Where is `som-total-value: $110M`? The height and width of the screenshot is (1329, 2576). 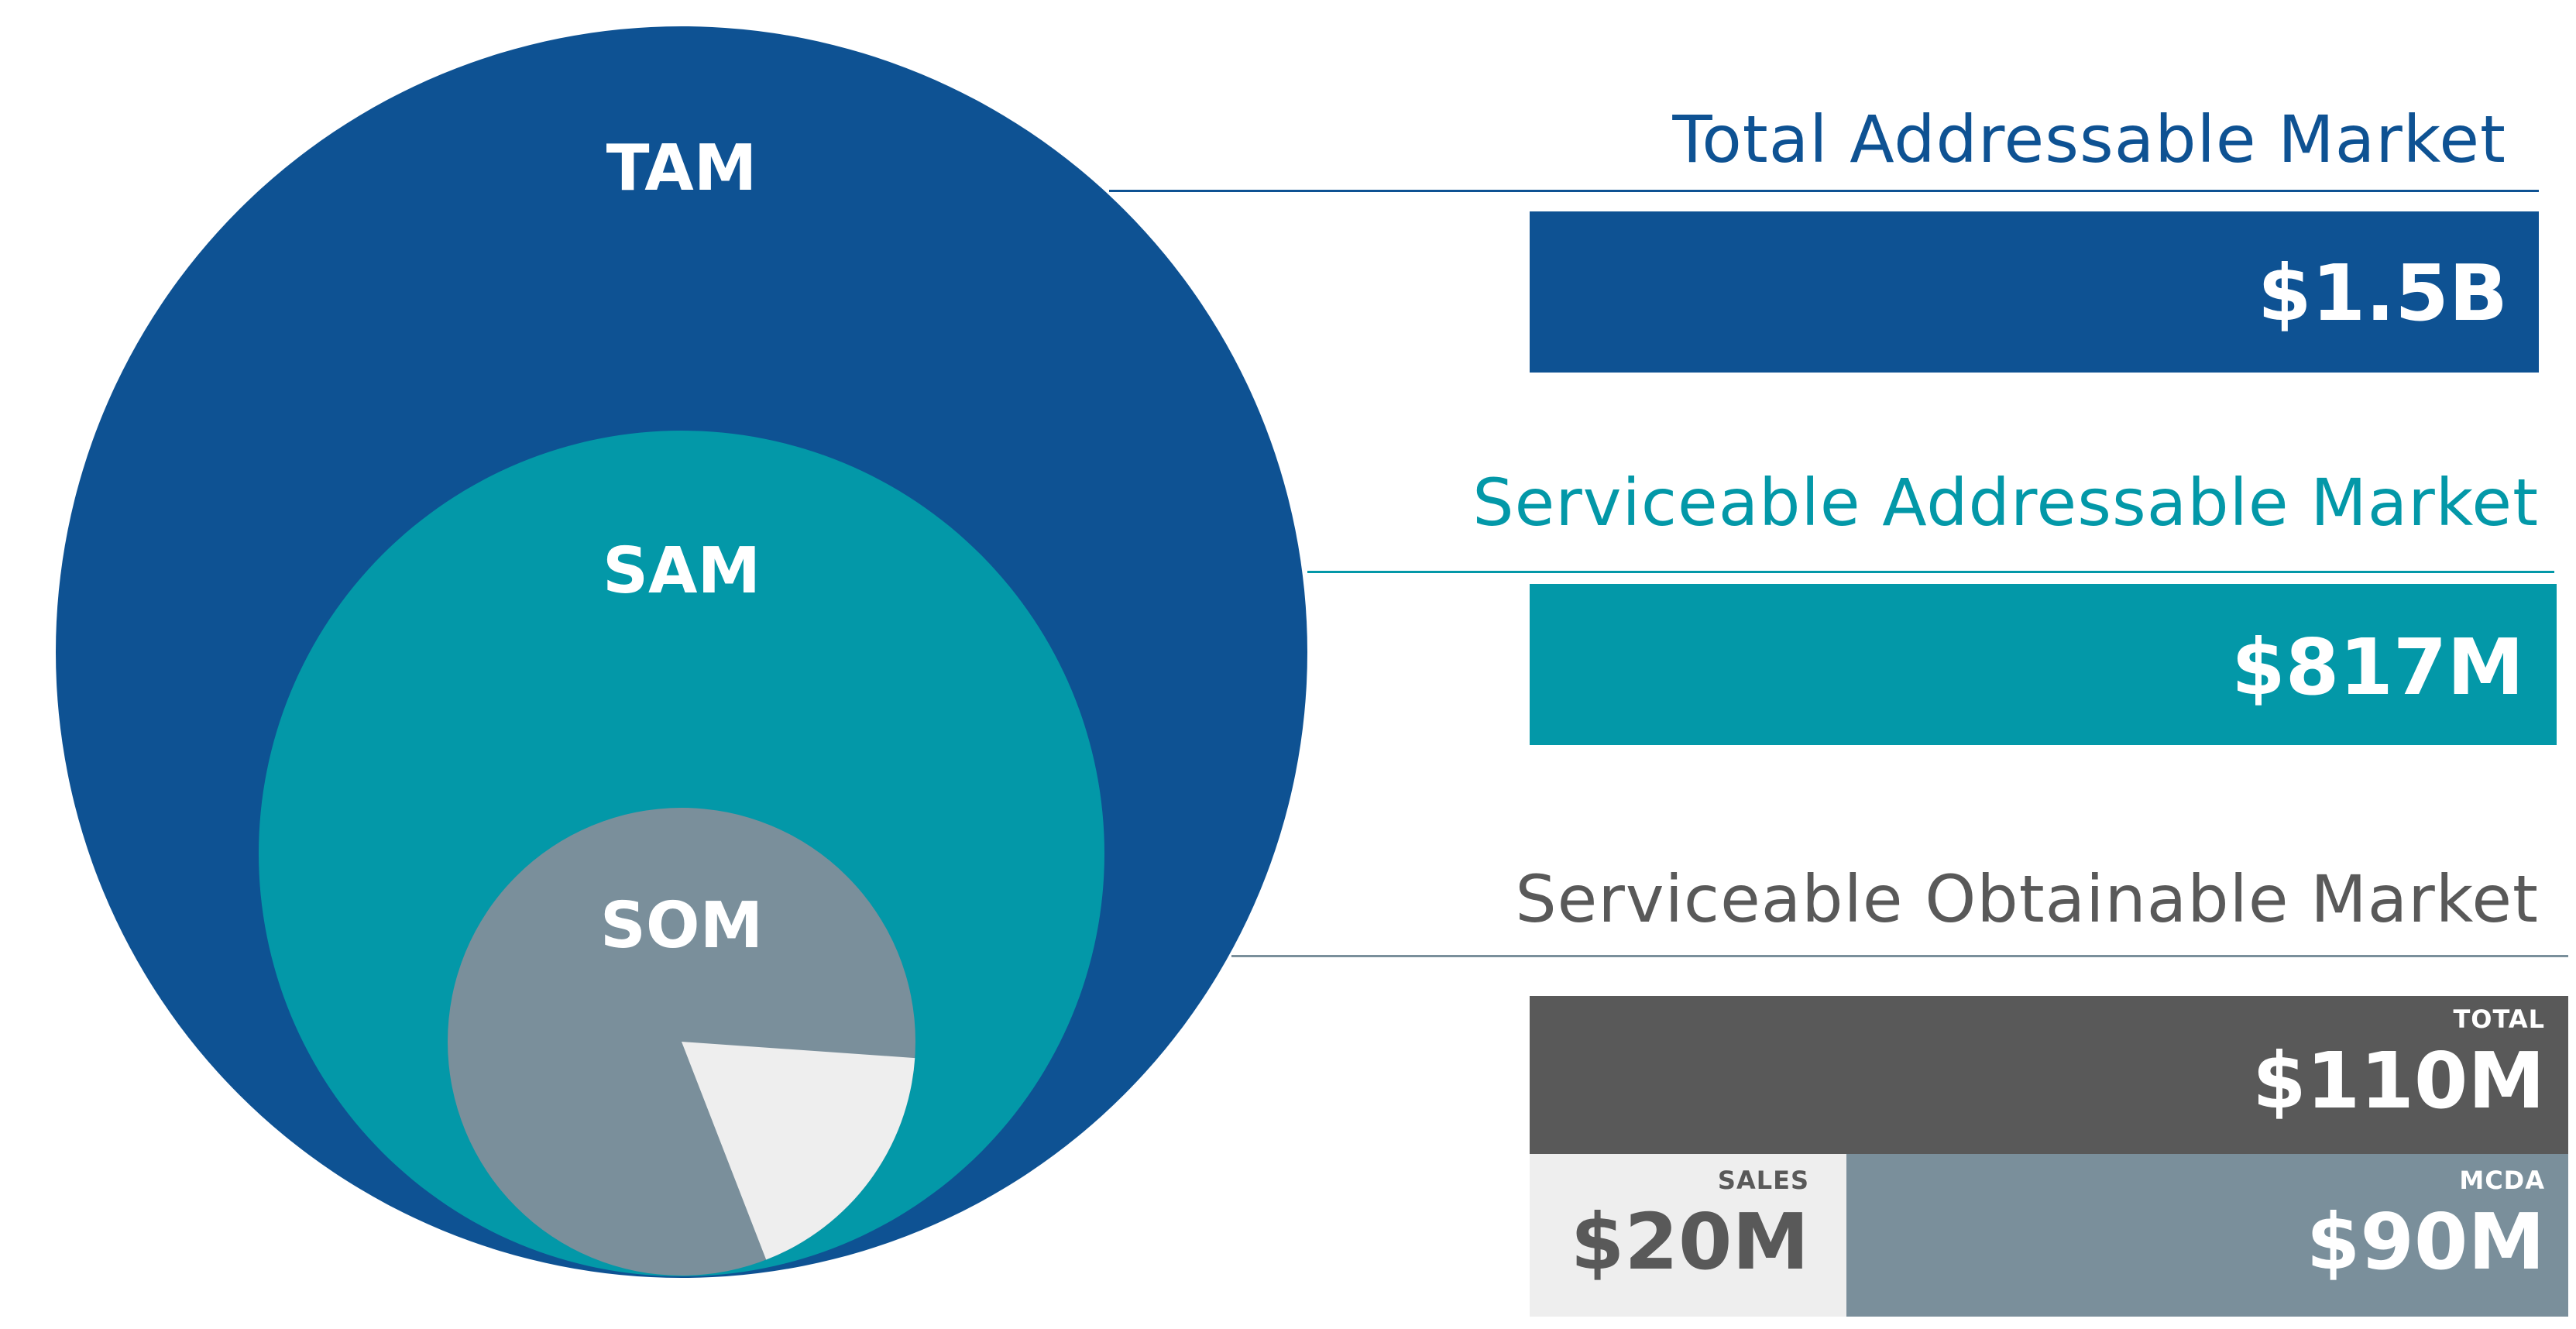 som-total-value: $110M is located at coordinates (2398, 1080).